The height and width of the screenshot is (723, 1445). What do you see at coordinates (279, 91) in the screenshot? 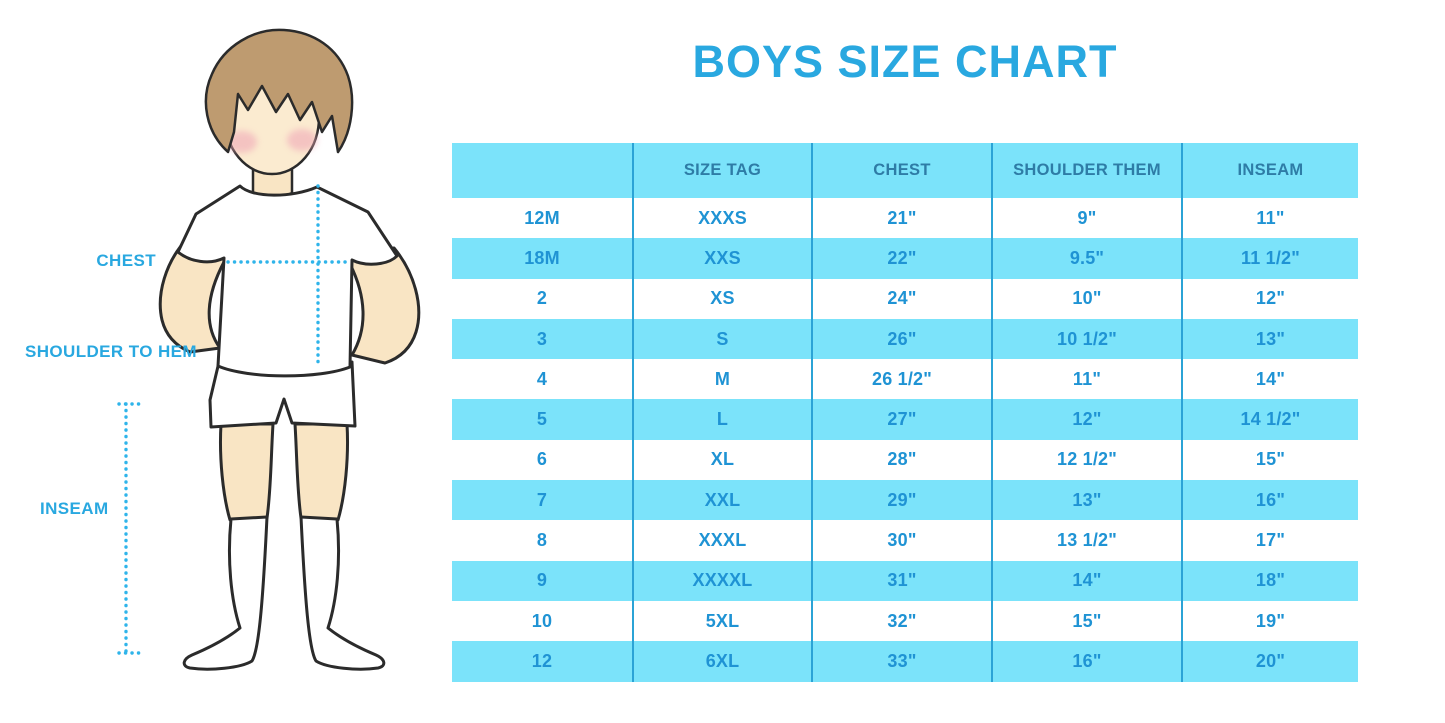
I see `boy-hair` at bounding box center [279, 91].